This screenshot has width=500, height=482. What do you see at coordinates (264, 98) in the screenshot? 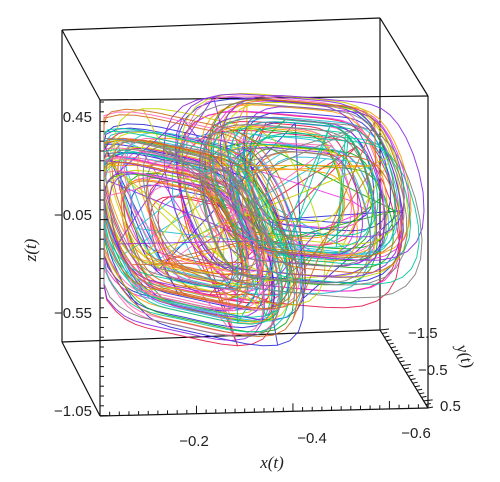
I see `box-edge-front-top` at bounding box center [264, 98].